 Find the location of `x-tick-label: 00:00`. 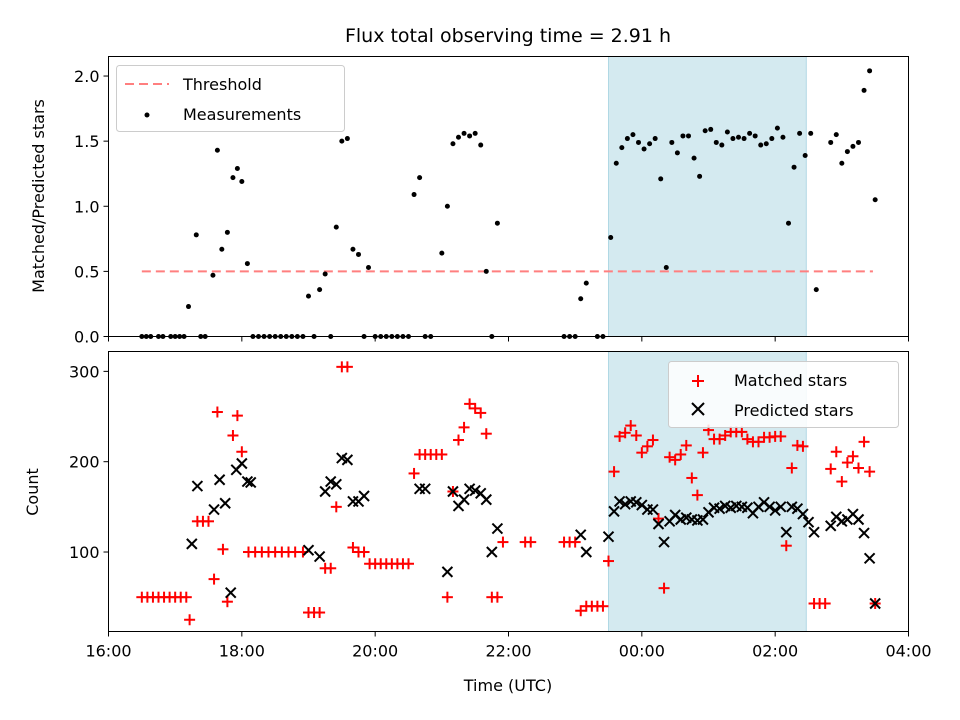

x-tick-label: 00:00 is located at coordinates (642, 651).